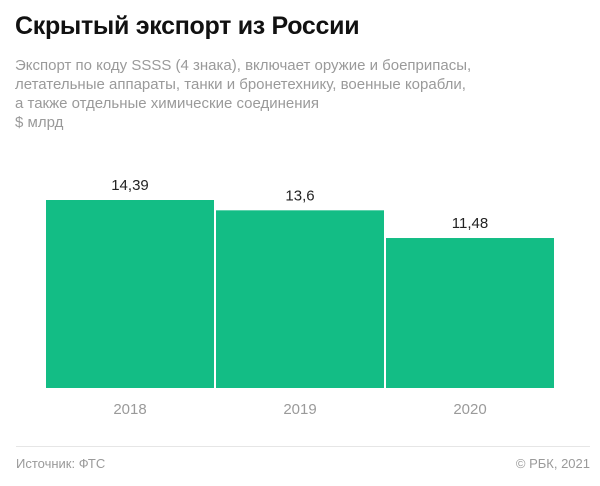 Image resolution: width=600 pixels, height=486 pixels. I want to click on chart-title: Скрытый экспорт из России, so click(187, 26).